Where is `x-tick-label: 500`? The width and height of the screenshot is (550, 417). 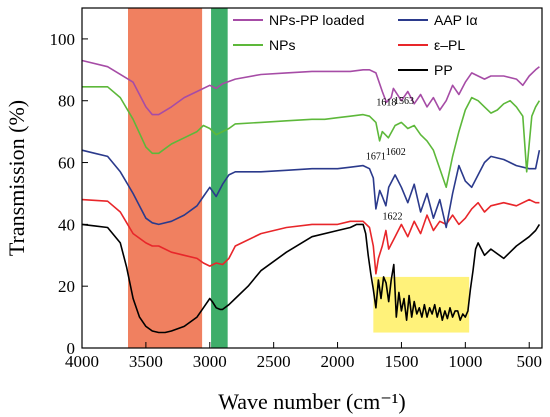 x-tick-label: 500 is located at coordinates (529, 361).